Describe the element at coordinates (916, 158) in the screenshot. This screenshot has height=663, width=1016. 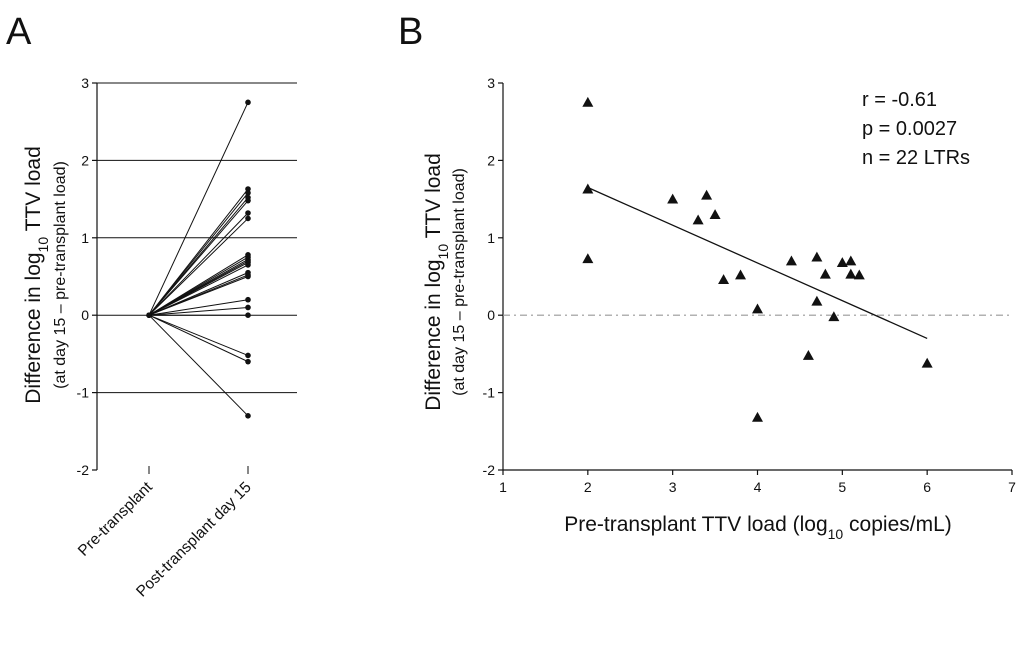
I see `panel-b-stat-annotation: n = 22 LTRs` at that location.